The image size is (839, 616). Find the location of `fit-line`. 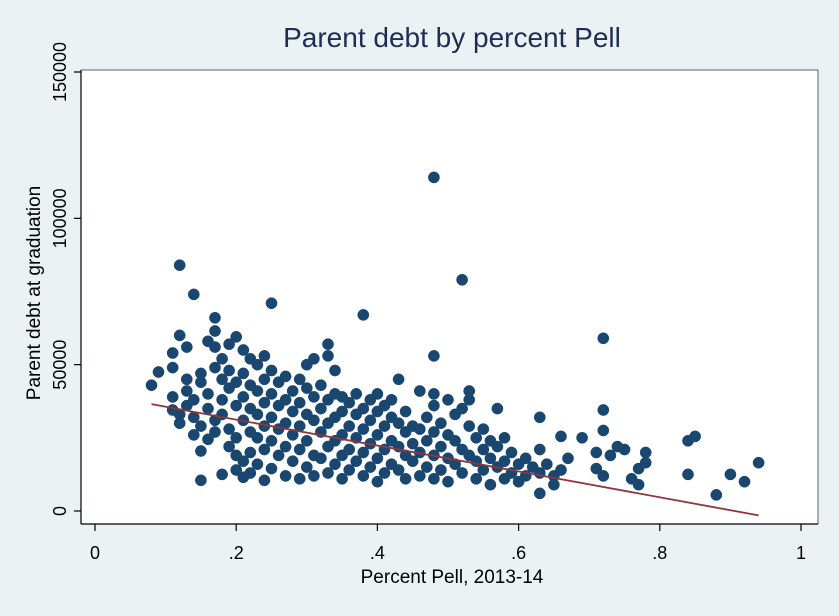

fit-line is located at coordinates (455, 460).